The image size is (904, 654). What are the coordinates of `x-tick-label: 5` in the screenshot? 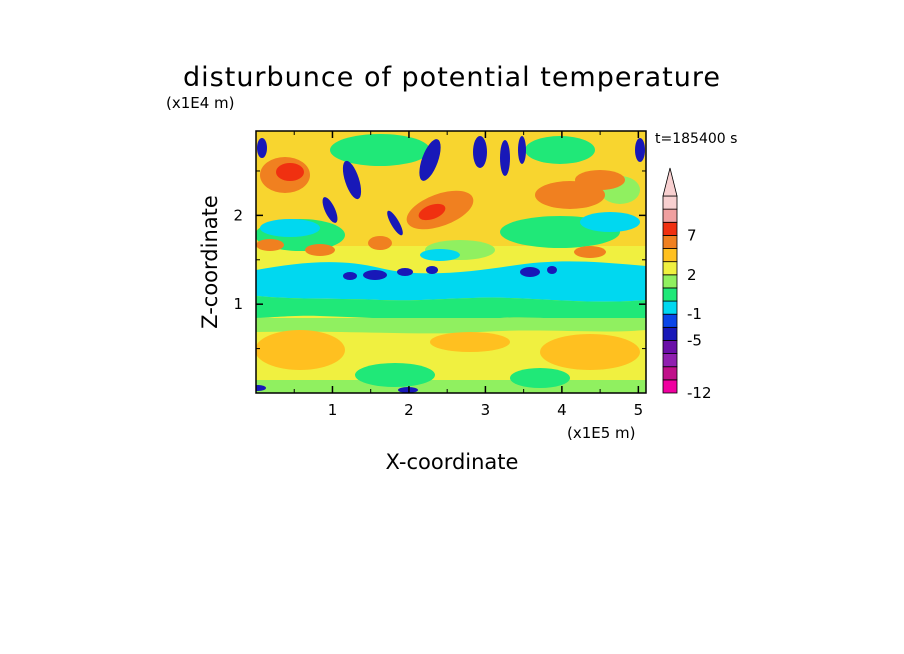 It's located at (639, 410).